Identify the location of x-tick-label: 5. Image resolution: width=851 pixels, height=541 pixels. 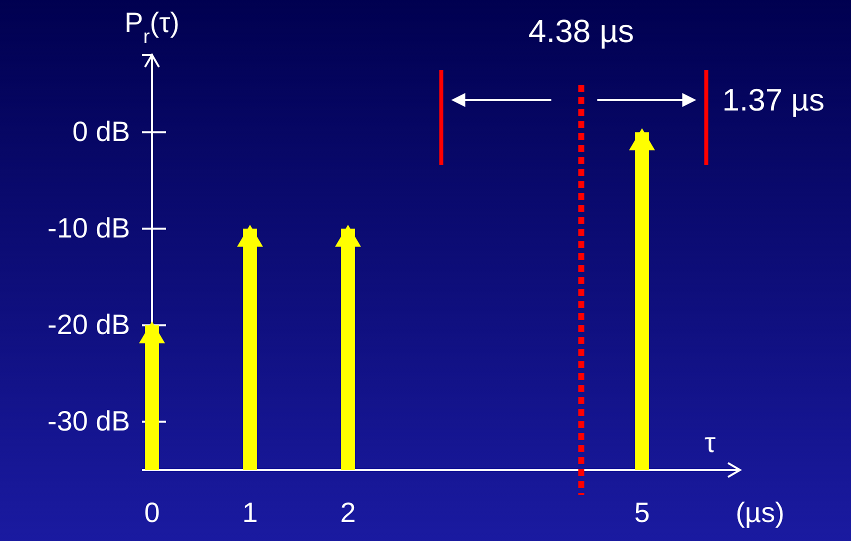
(642, 512).